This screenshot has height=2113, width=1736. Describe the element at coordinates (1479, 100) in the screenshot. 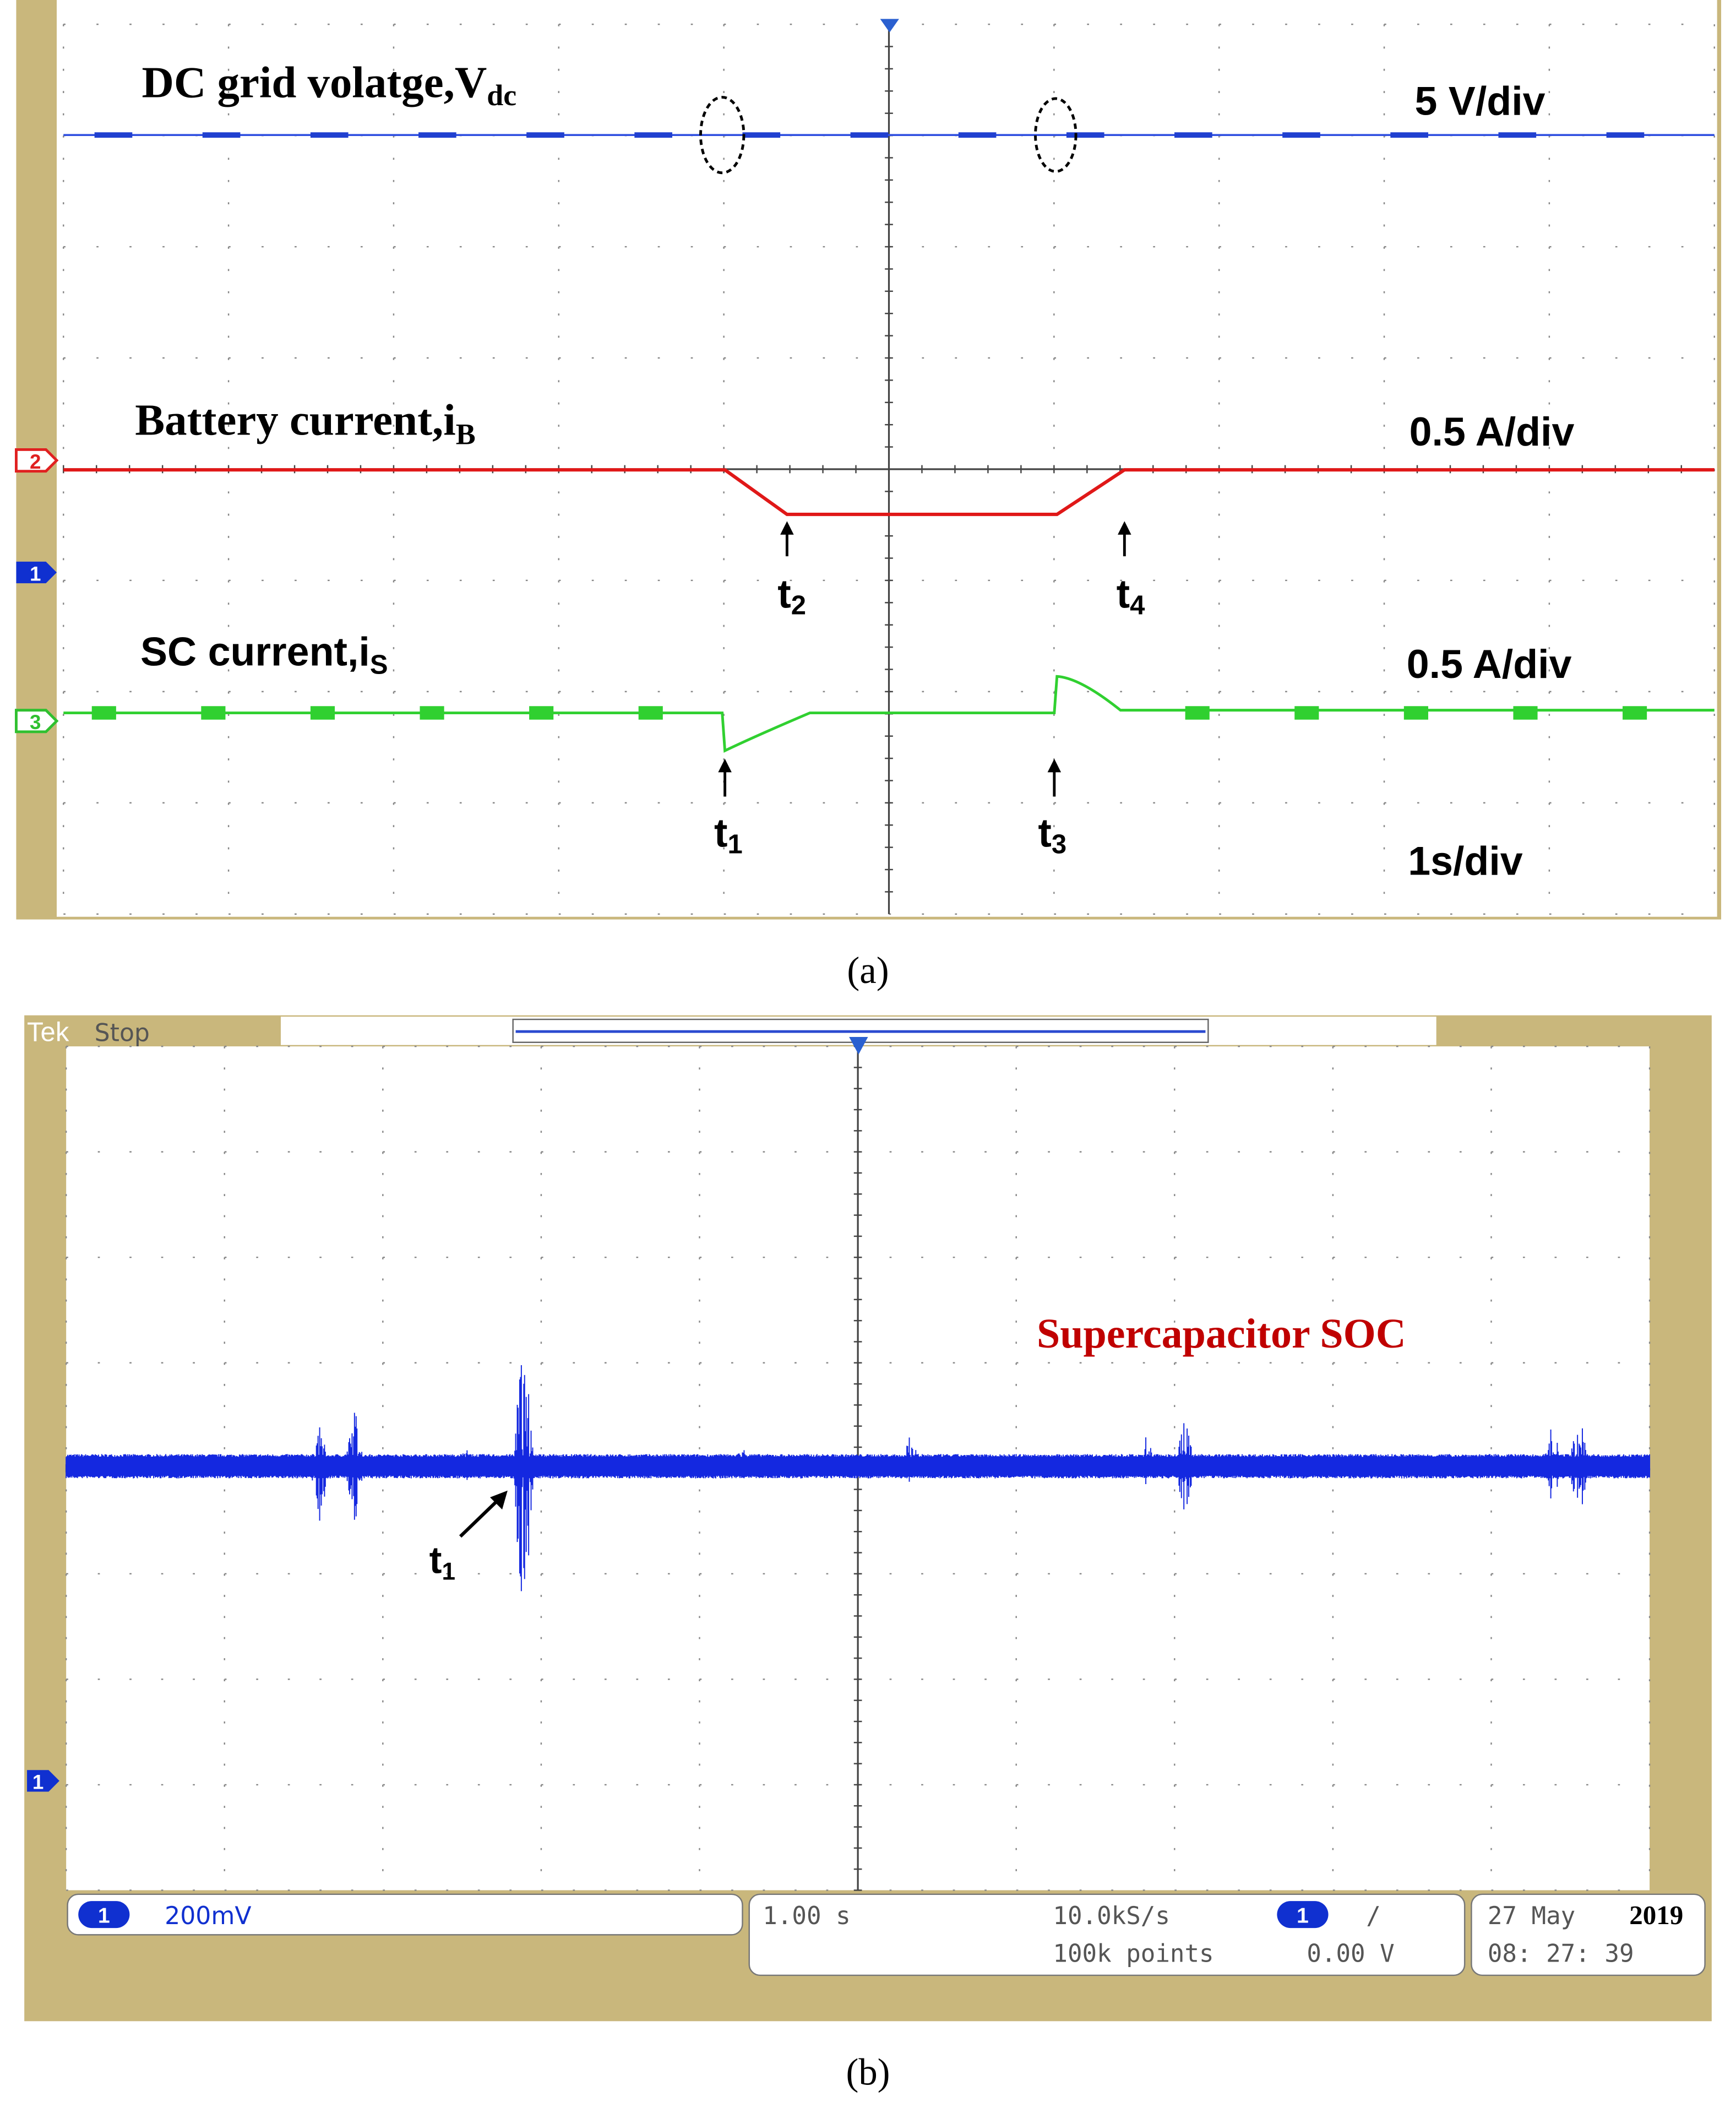

I see `scale-label: 5 V/div` at that location.